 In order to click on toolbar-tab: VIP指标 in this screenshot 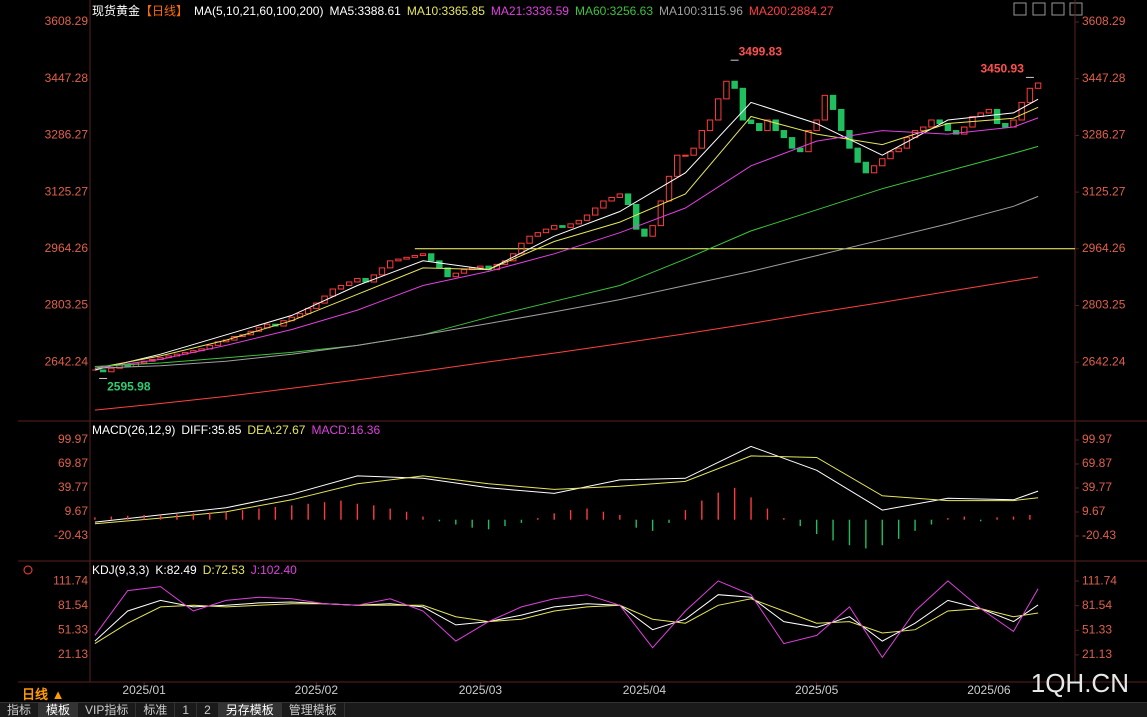, I will do `click(107, 710)`.